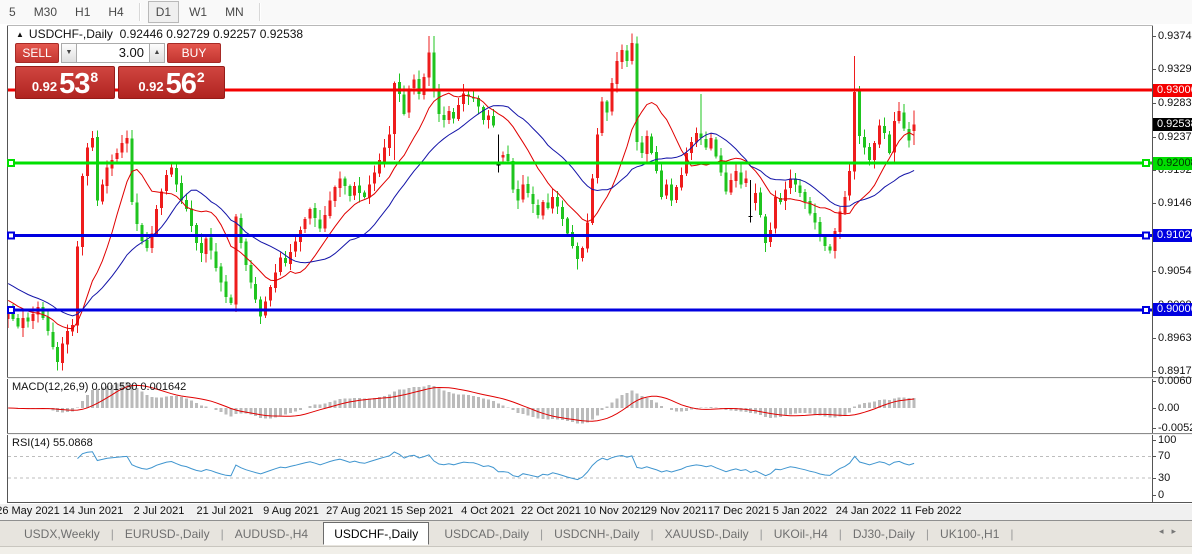 The height and width of the screenshot is (554, 1192). Describe the element at coordinates (580, 25) in the screenshot. I see `chart-frame-top` at that location.